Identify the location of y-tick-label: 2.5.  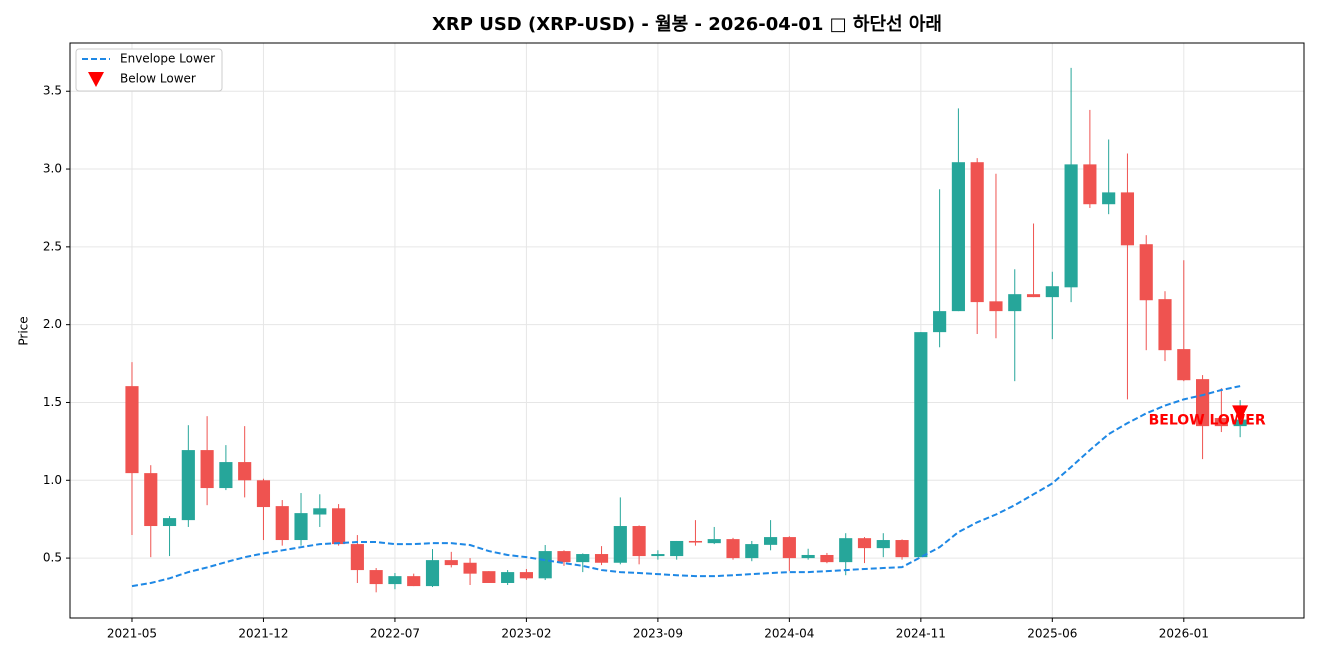
(52, 246).